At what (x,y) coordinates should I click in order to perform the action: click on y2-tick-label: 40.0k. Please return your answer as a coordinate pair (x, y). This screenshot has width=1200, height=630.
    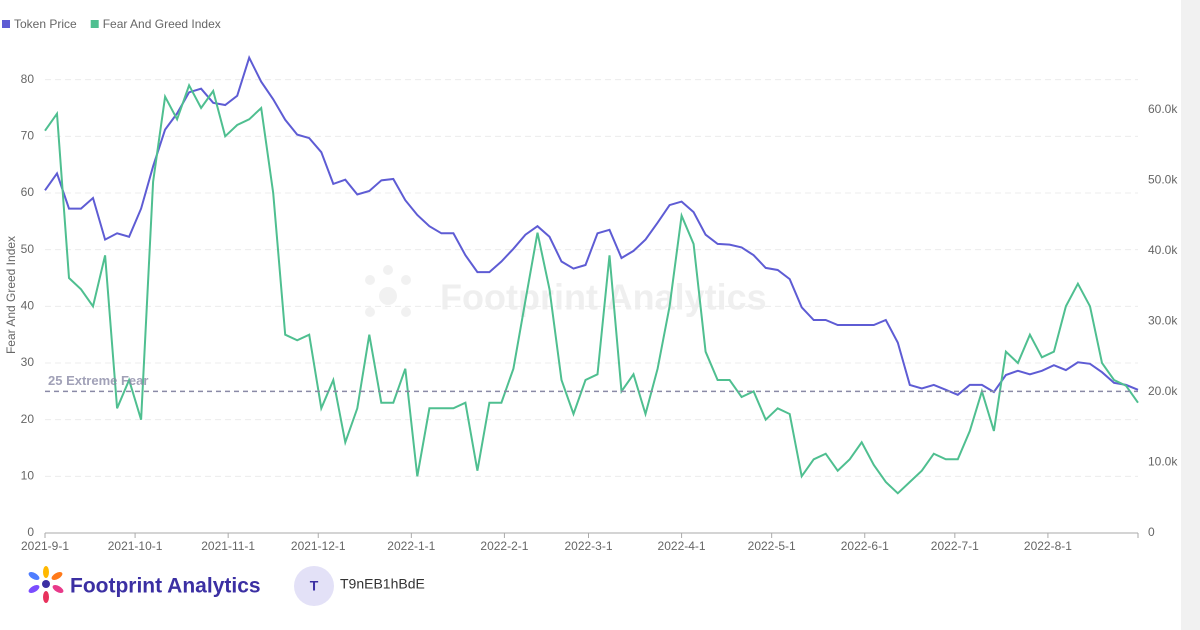
    Looking at the image, I should click on (1163, 250).